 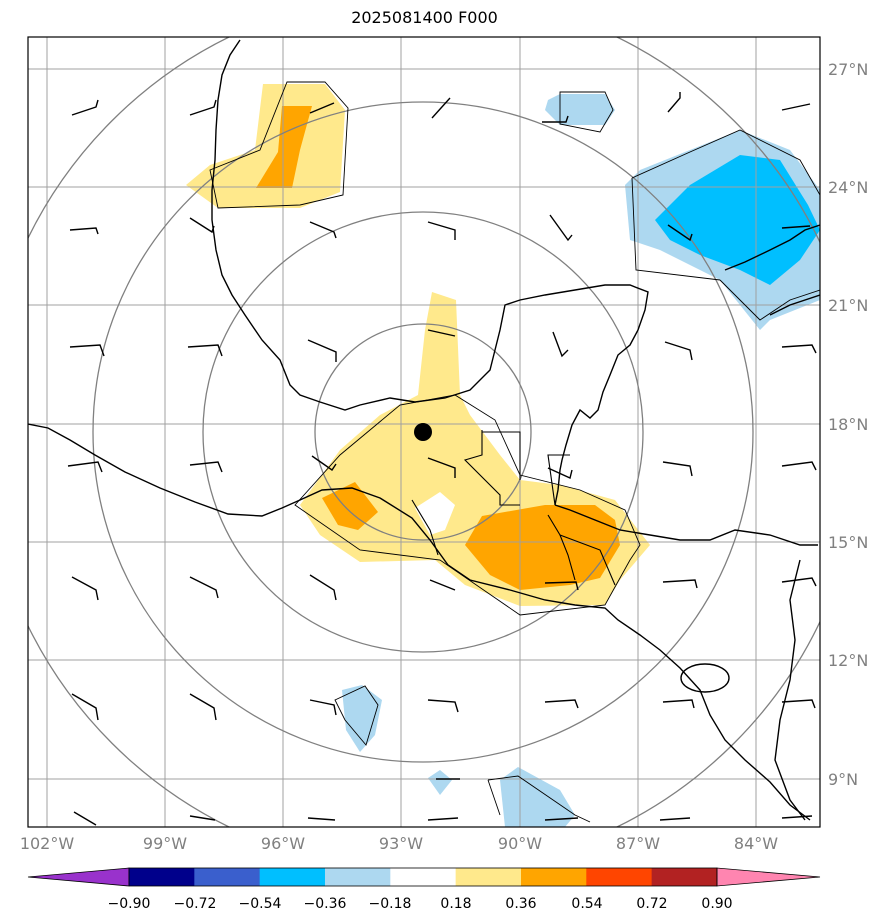 I want to click on lon-label: 84°W, so click(x=756, y=843).